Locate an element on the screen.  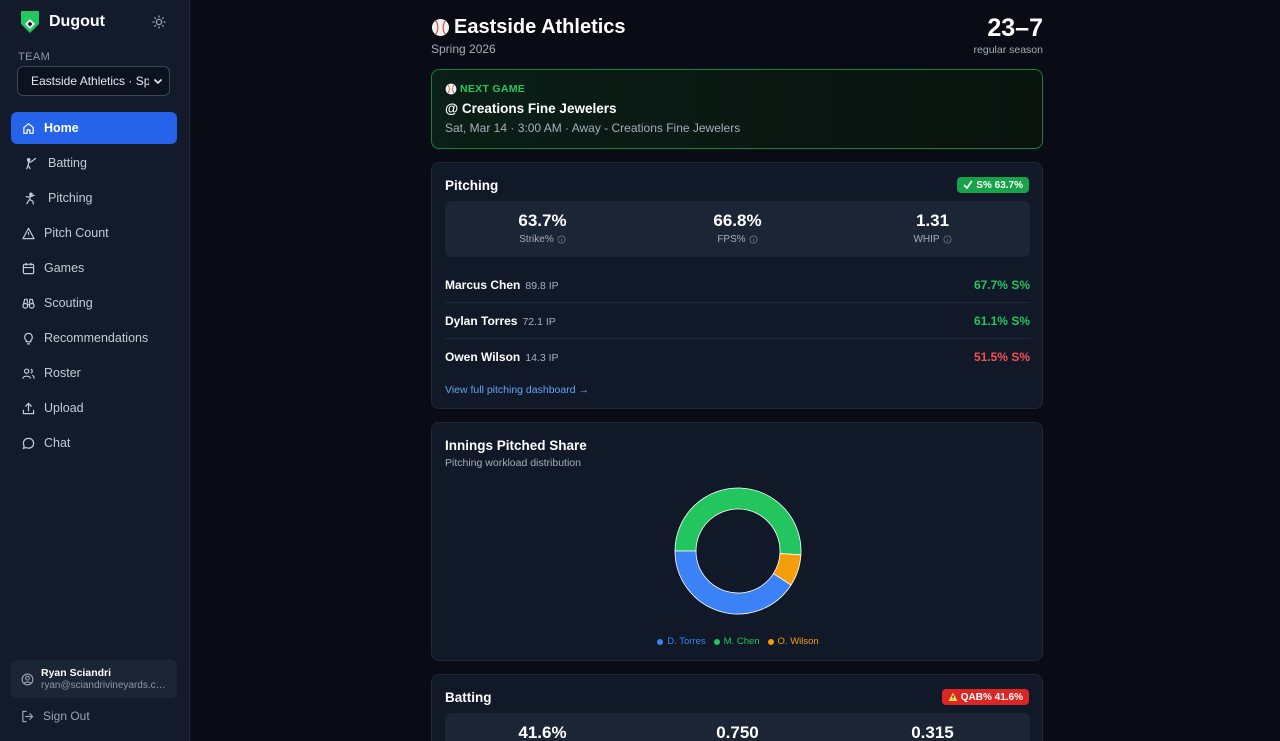
pitching-dashboard-link: View full pitching dashboard → is located at coordinates (517, 390).